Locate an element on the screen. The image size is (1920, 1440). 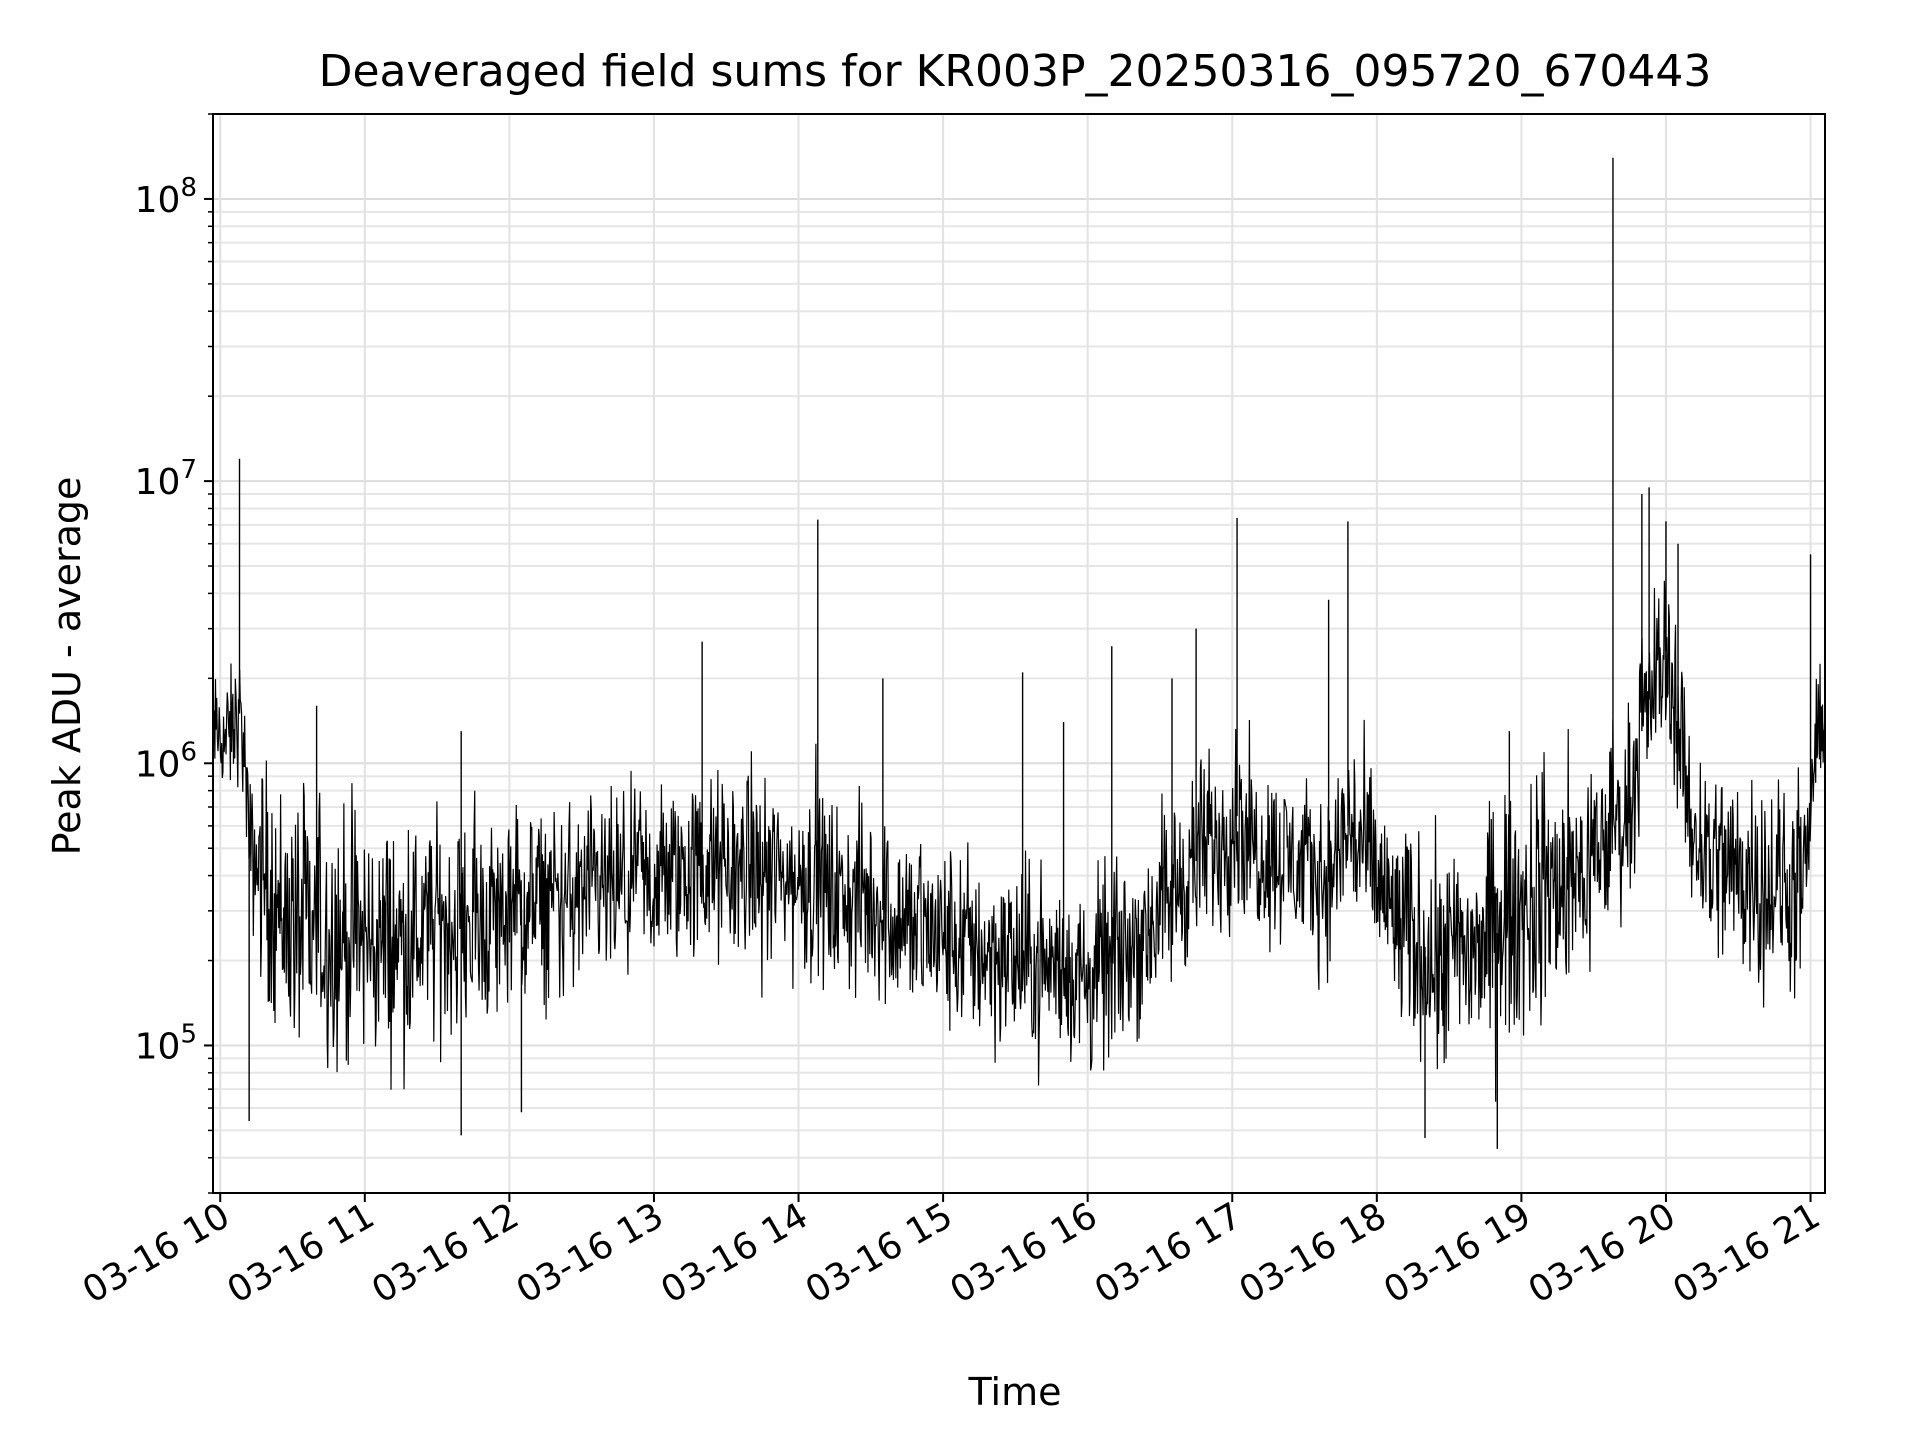
y-tick-label: 10⁶ is located at coordinates (166, 761).